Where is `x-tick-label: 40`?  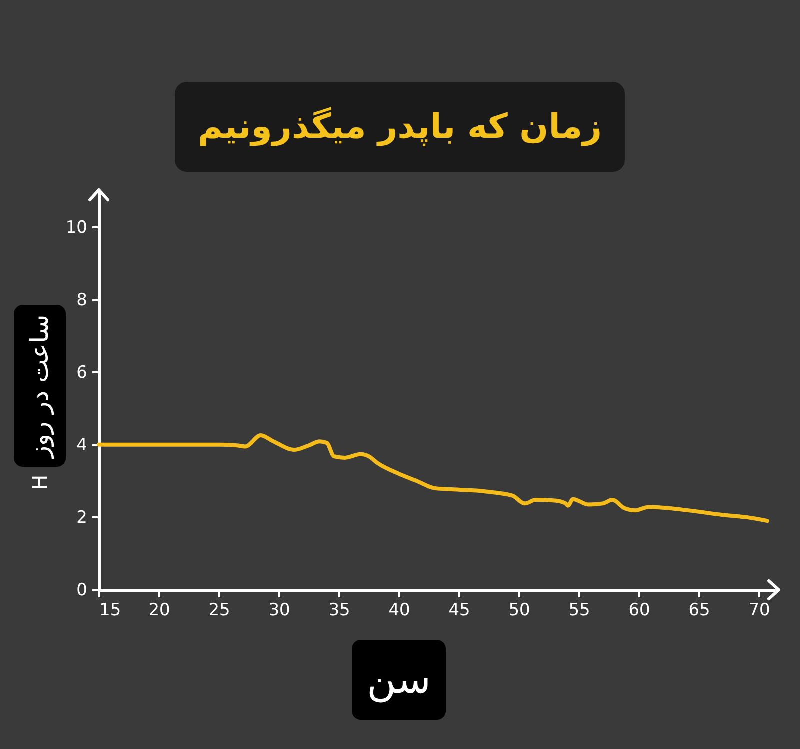 x-tick-label: 40 is located at coordinates (399, 610).